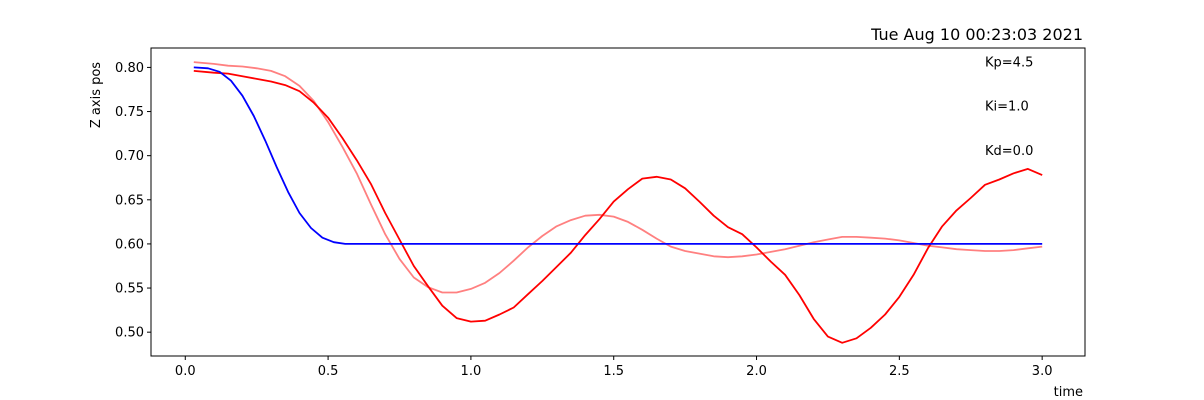 This screenshot has height=400, width=1204. What do you see at coordinates (471, 371) in the screenshot?
I see `x-tick-label: 1.0` at bounding box center [471, 371].